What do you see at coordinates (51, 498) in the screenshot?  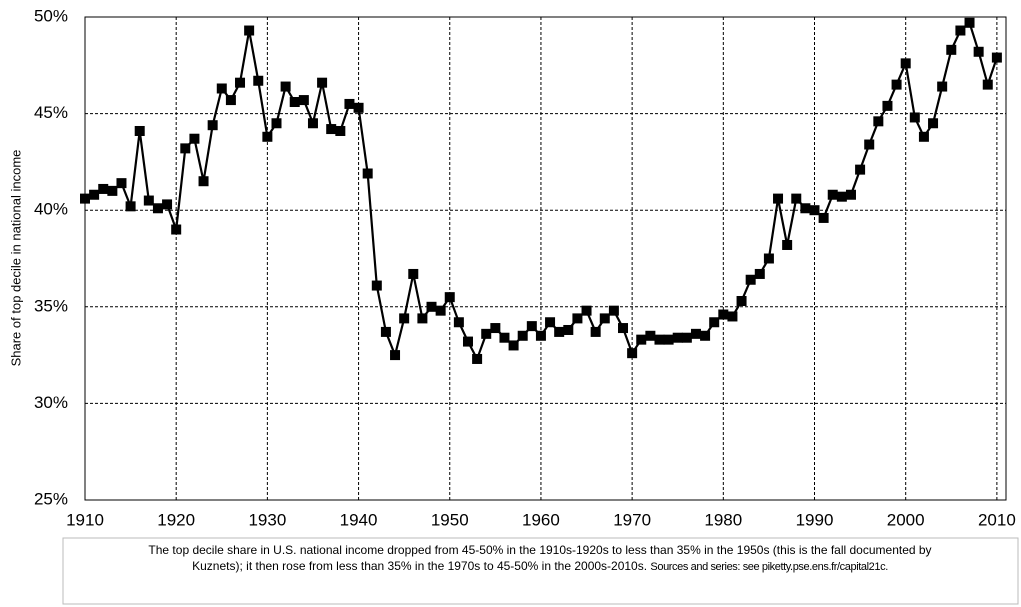 I see `y-tick-label: 25%` at bounding box center [51, 498].